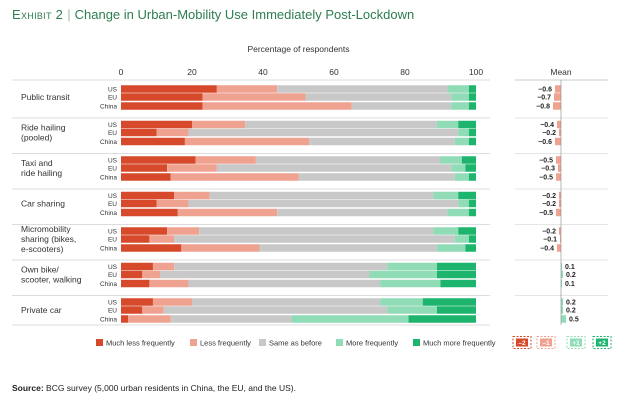 The height and width of the screenshot is (402, 640). Describe the element at coordinates (192, 72) in the screenshot. I see `x-tick-label: 20` at that location.